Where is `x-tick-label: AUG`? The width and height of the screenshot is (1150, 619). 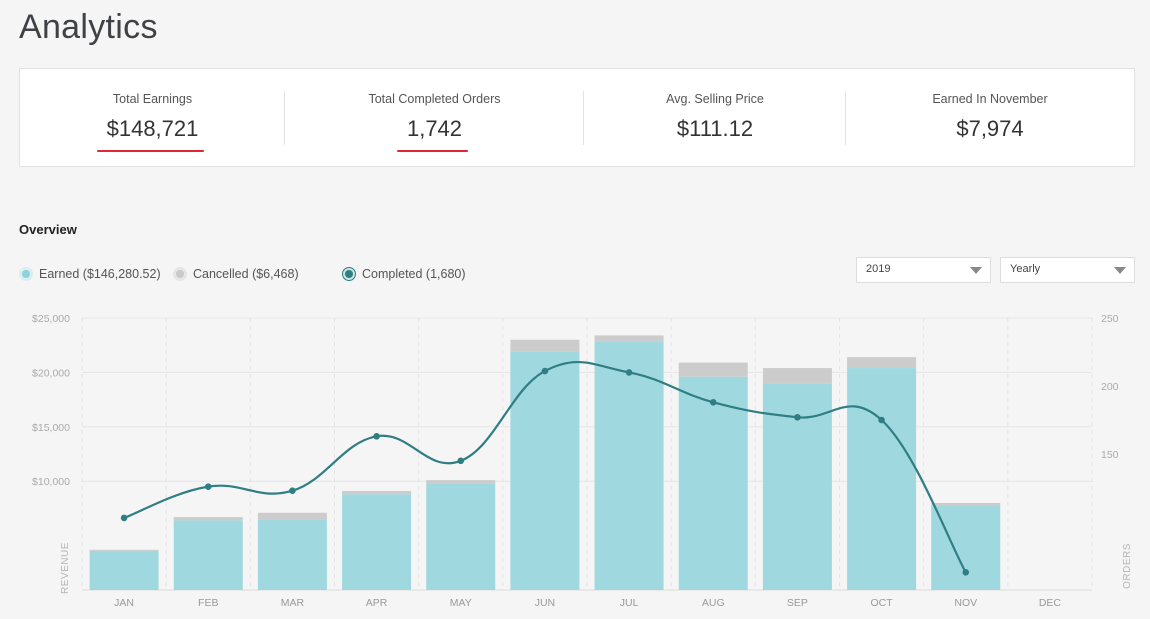 x-tick-label: AUG is located at coordinates (713, 603).